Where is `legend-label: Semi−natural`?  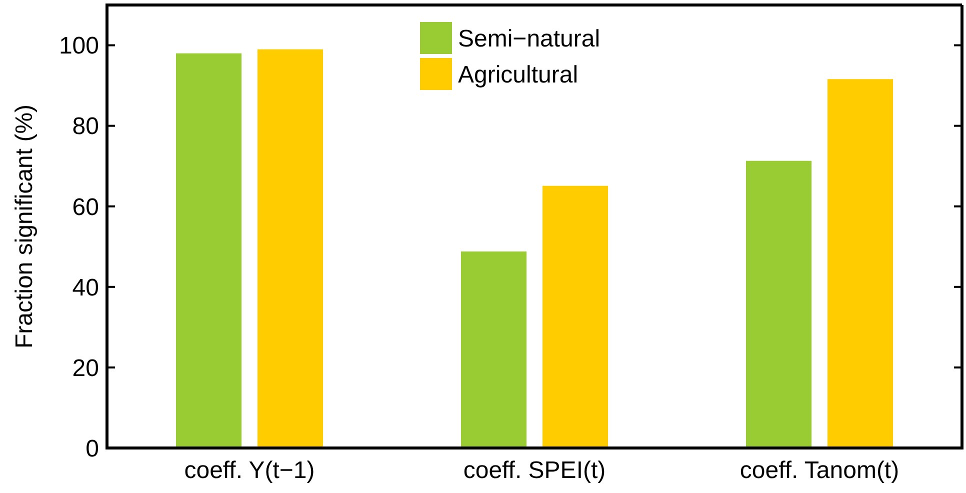
legend-label: Semi−natural is located at coordinates (529, 38).